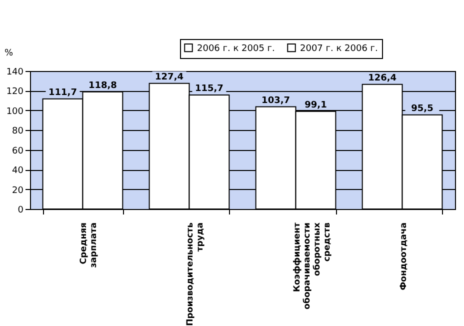 The image size is (464, 326). Describe the element at coordinates (169, 77) in the screenshot. I see `data-label: 127,4` at that location.